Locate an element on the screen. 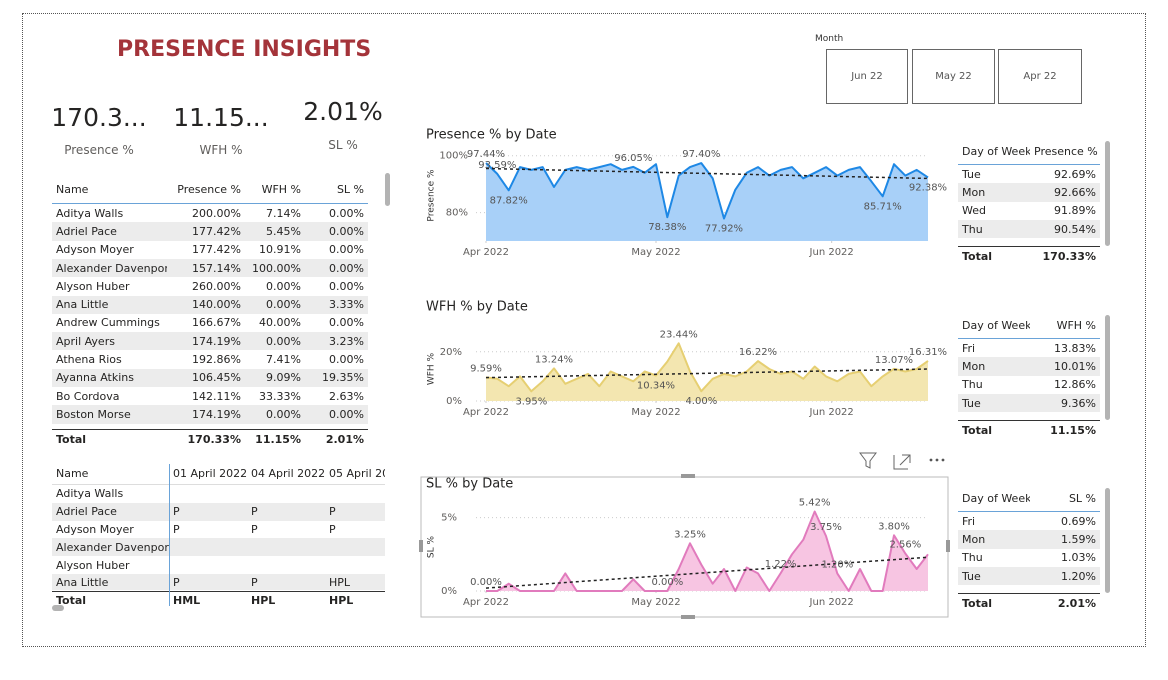 Image resolution: width=1168 pixels, height=680 pixels. table-total: Total HML HPL HPL is located at coordinates (218, 600).